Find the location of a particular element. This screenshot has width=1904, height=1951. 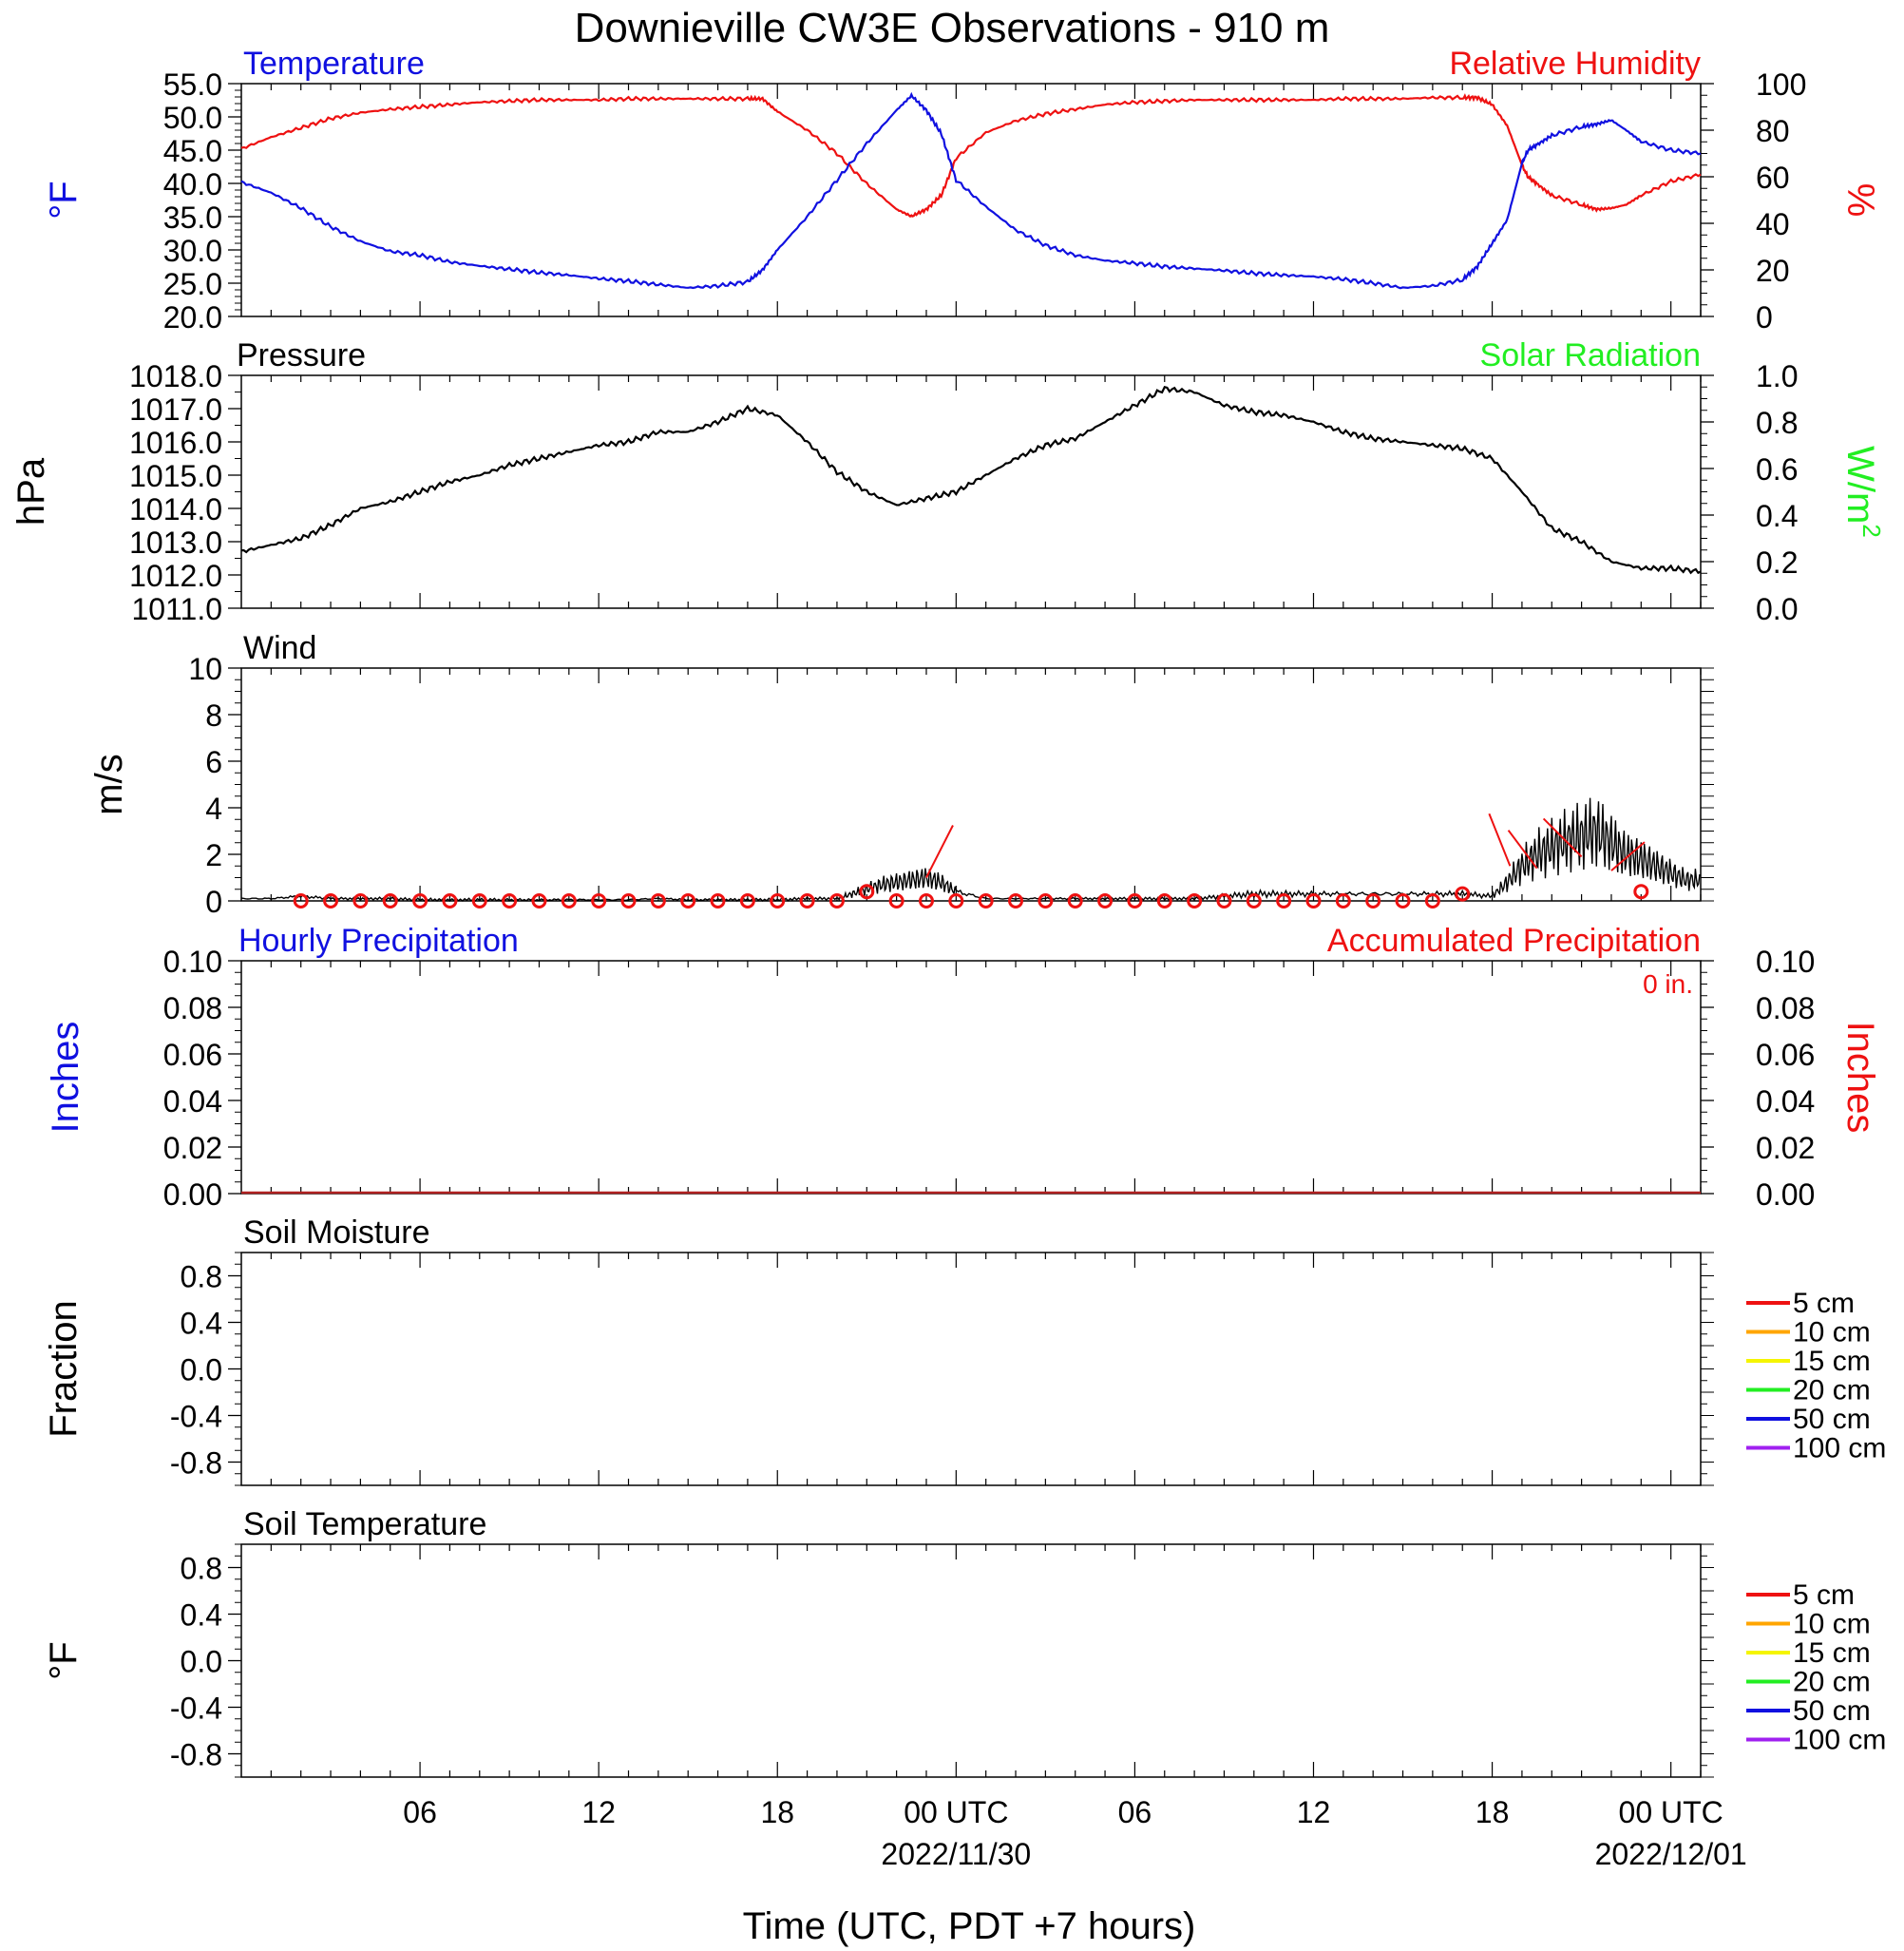

wind-unit: m/s is located at coordinates (109, 784).